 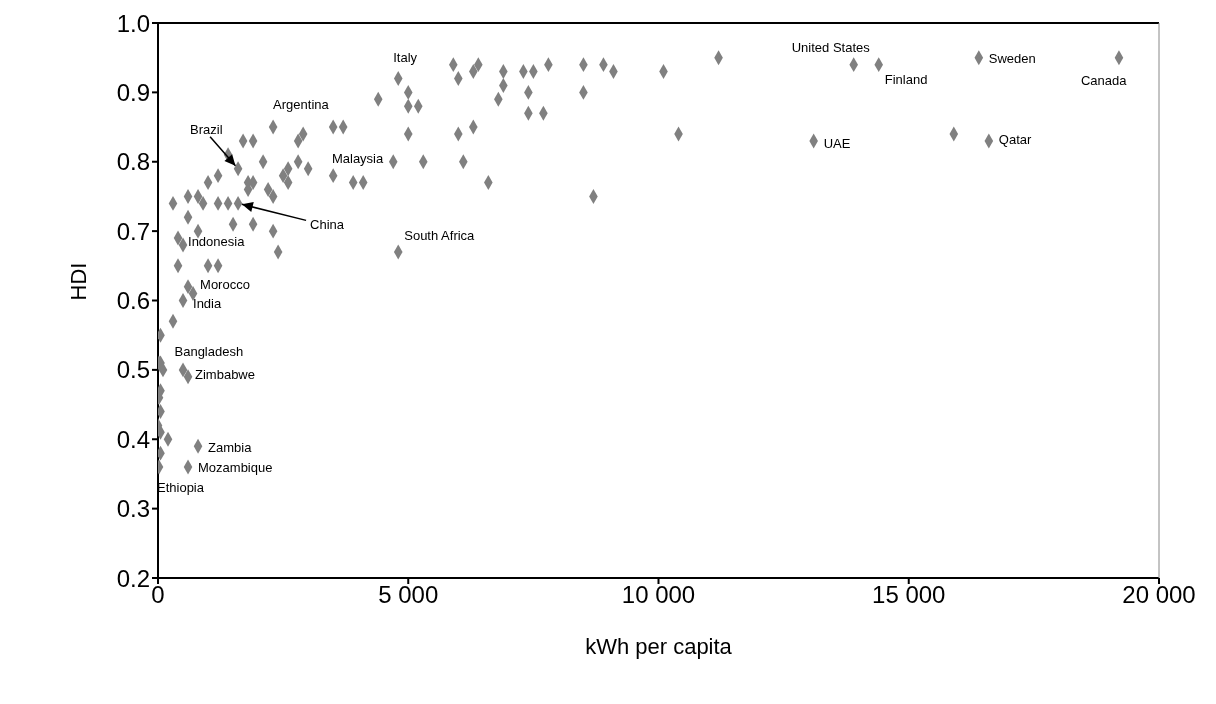 I want to click on annotation: Morocco, so click(x=225, y=285).